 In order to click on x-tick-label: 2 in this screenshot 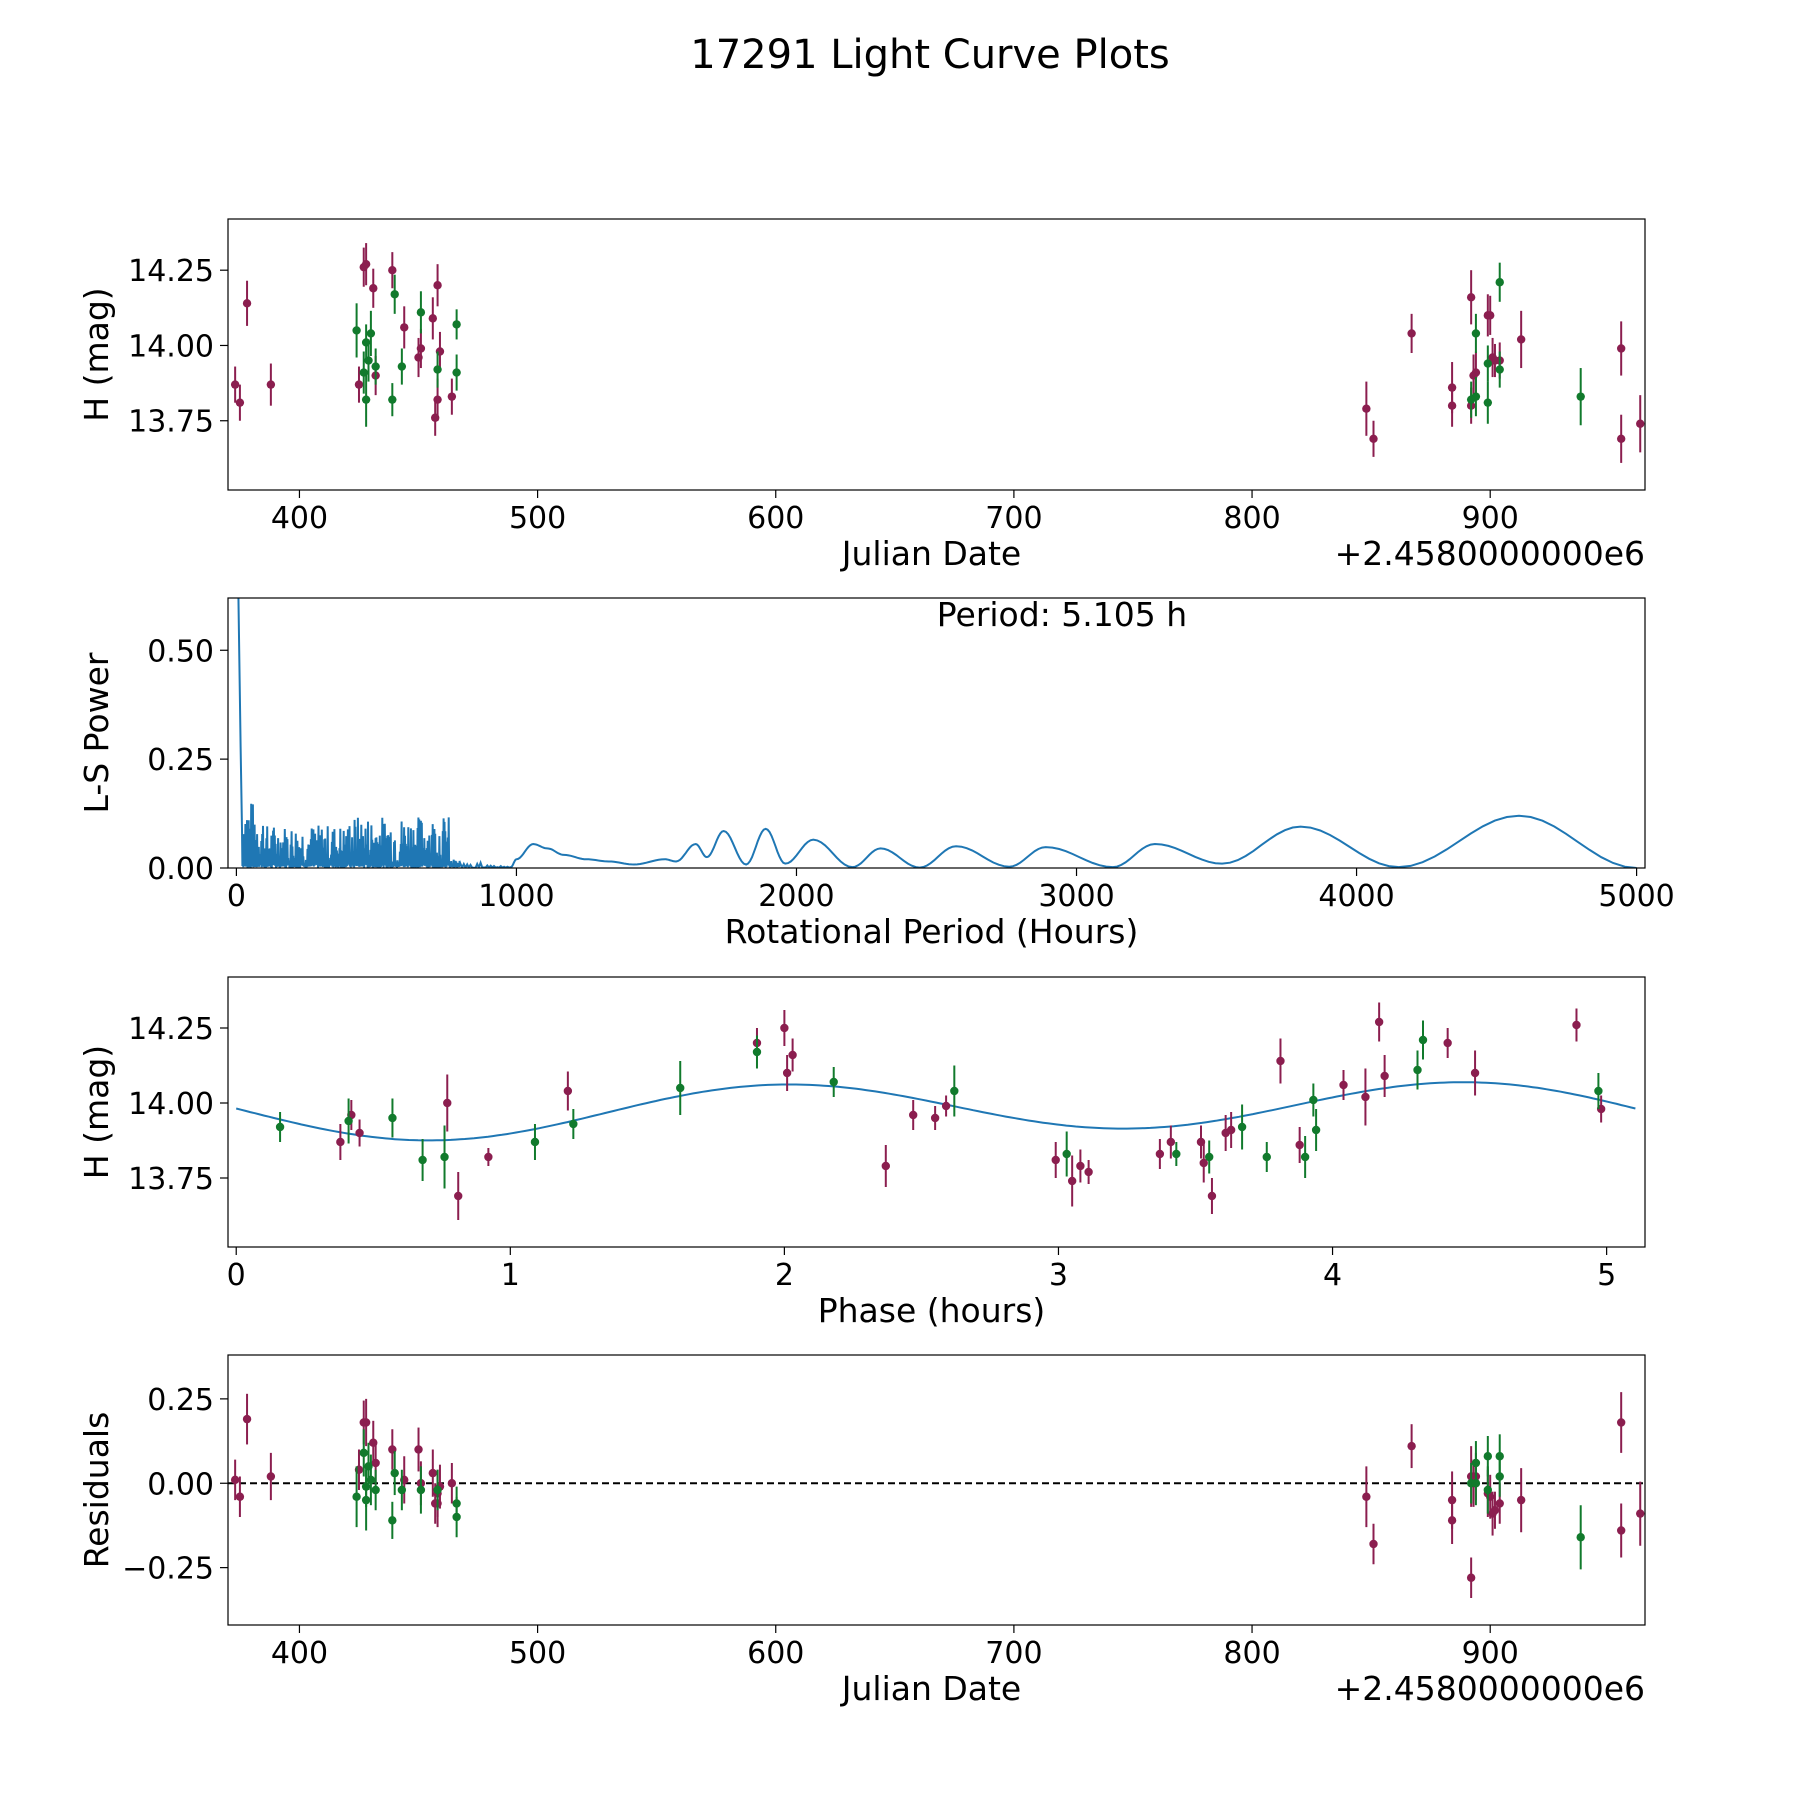, I will do `click(784, 1275)`.